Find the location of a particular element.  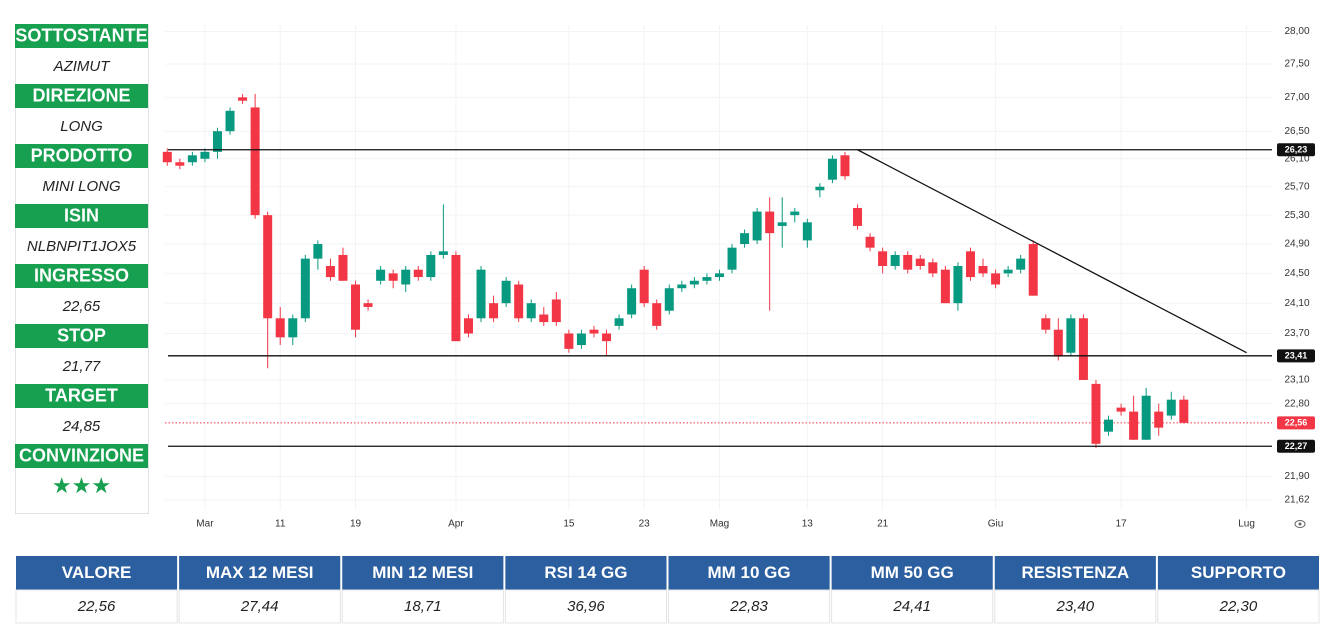

panel-label: STOP is located at coordinates (81, 335).